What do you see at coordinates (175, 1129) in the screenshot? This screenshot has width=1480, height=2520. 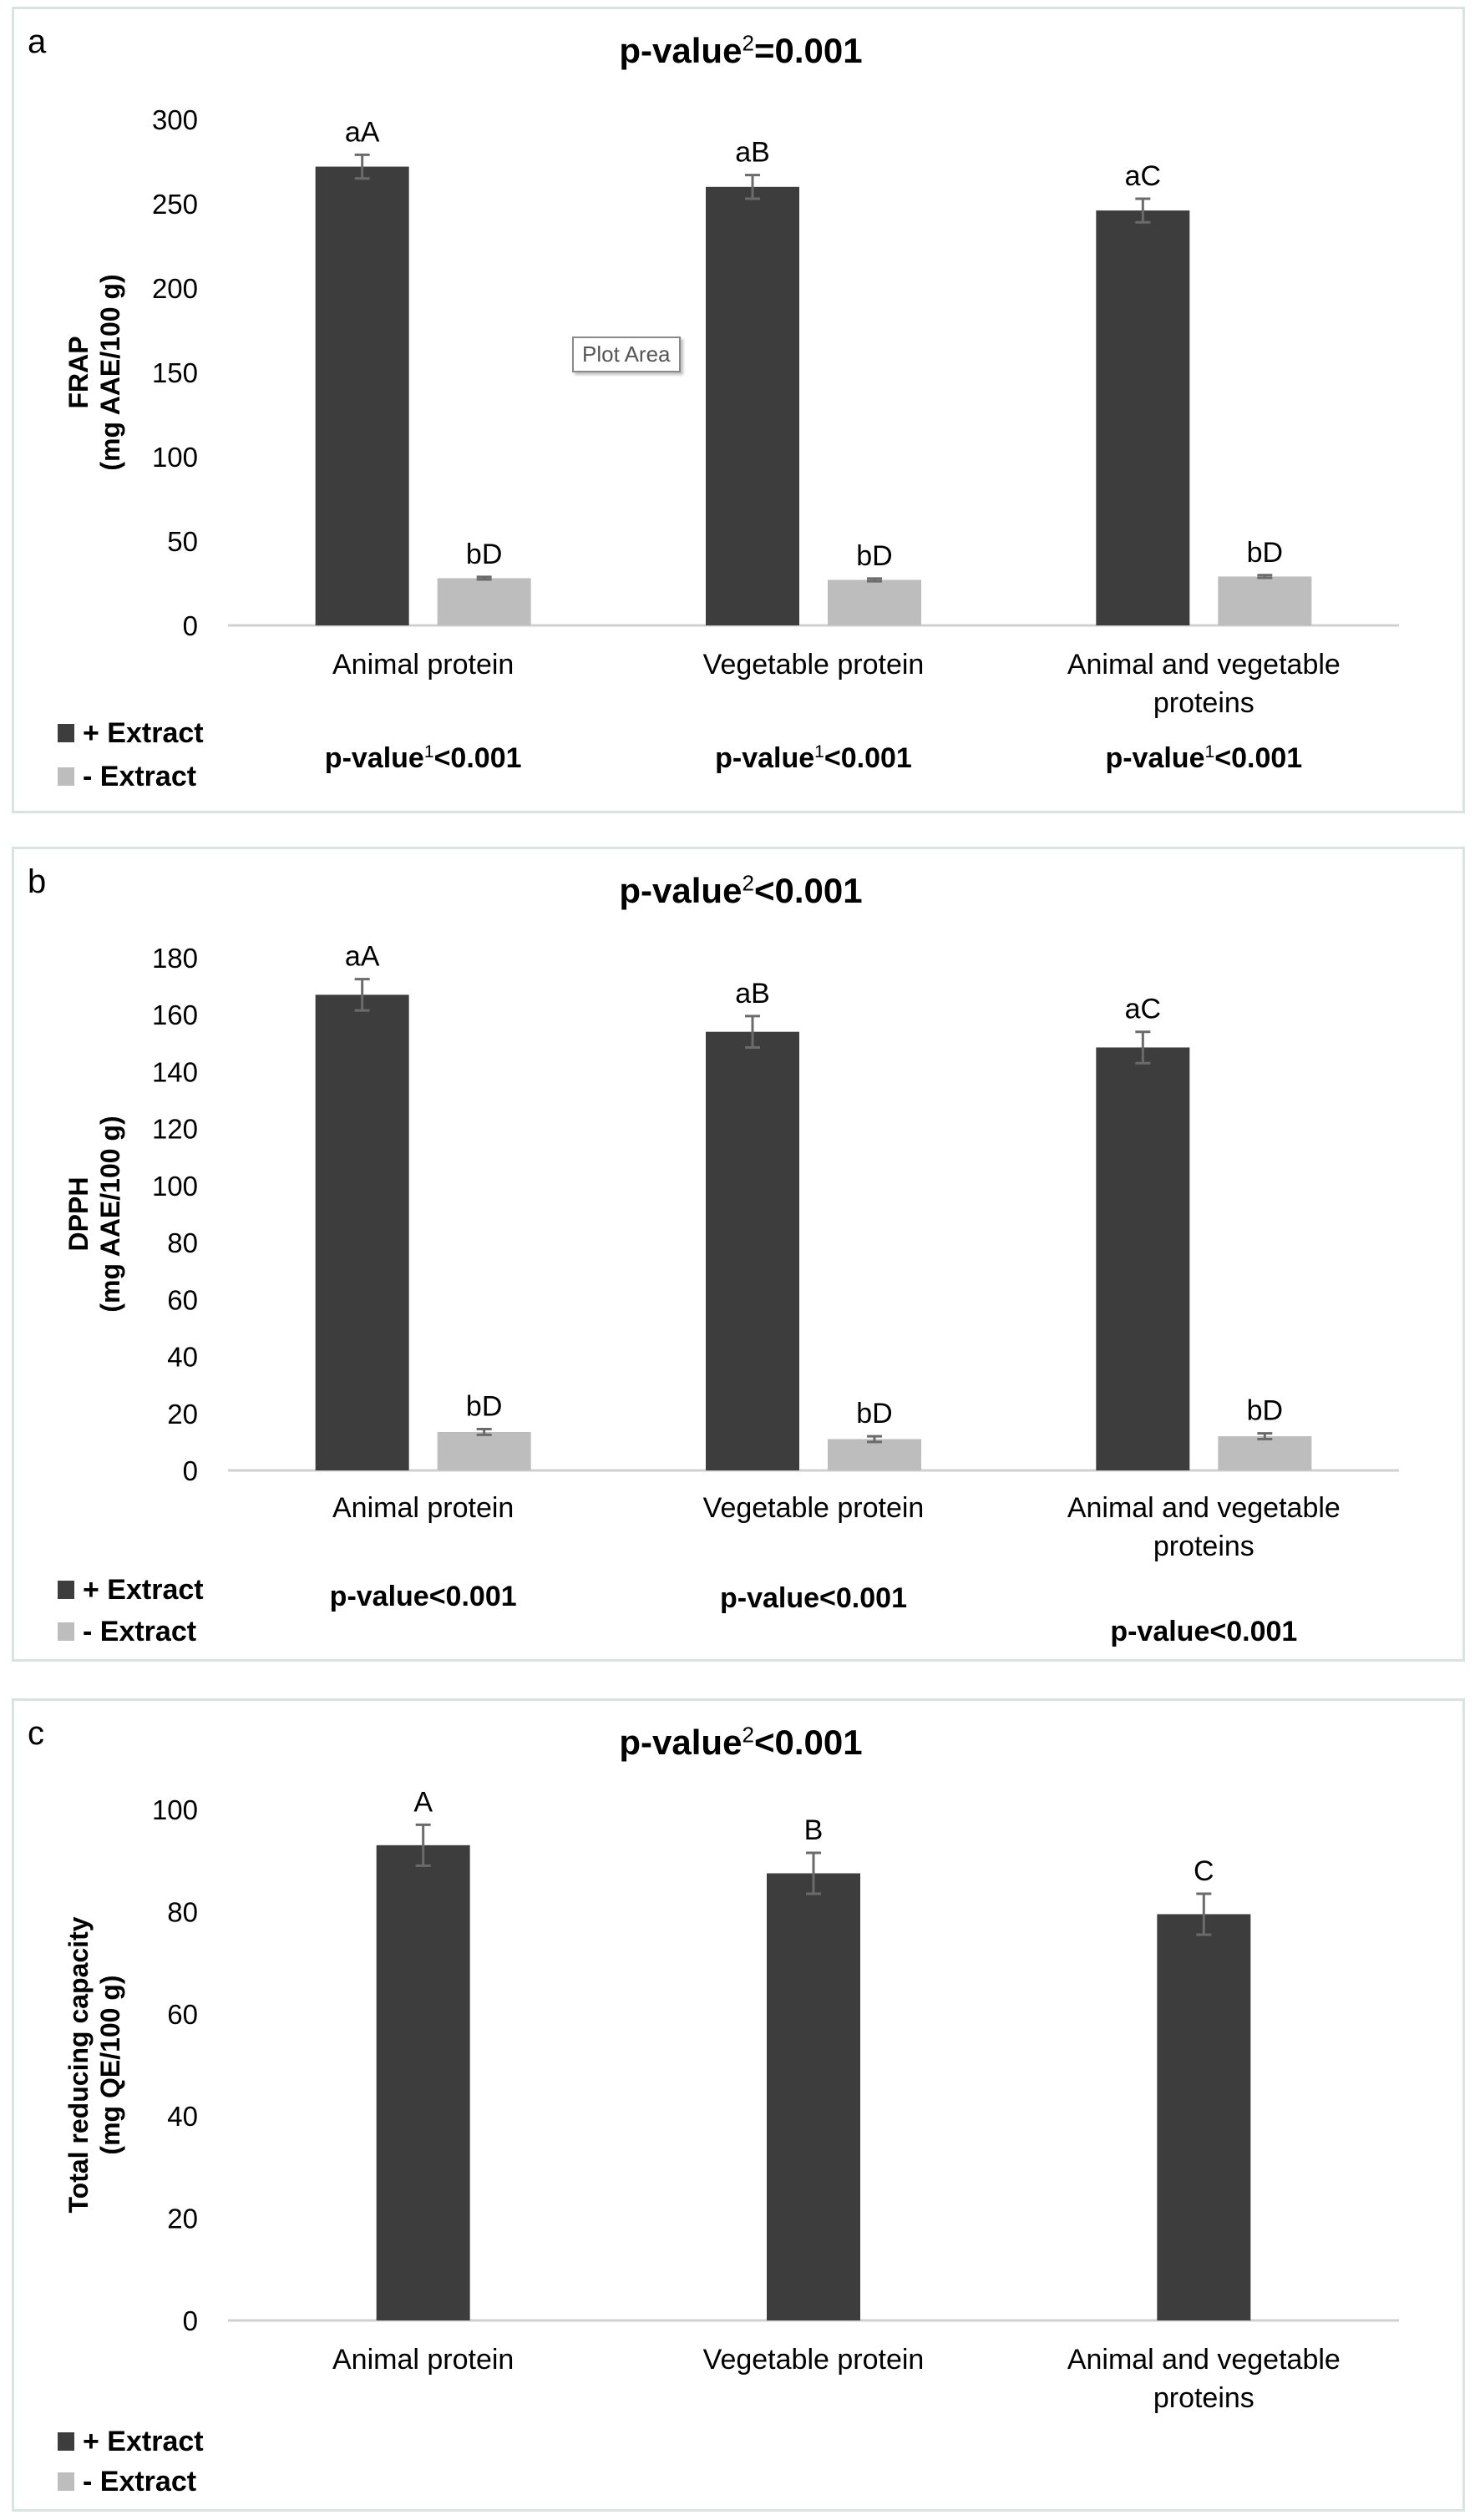 I see `y-tick-label: 120` at bounding box center [175, 1129].